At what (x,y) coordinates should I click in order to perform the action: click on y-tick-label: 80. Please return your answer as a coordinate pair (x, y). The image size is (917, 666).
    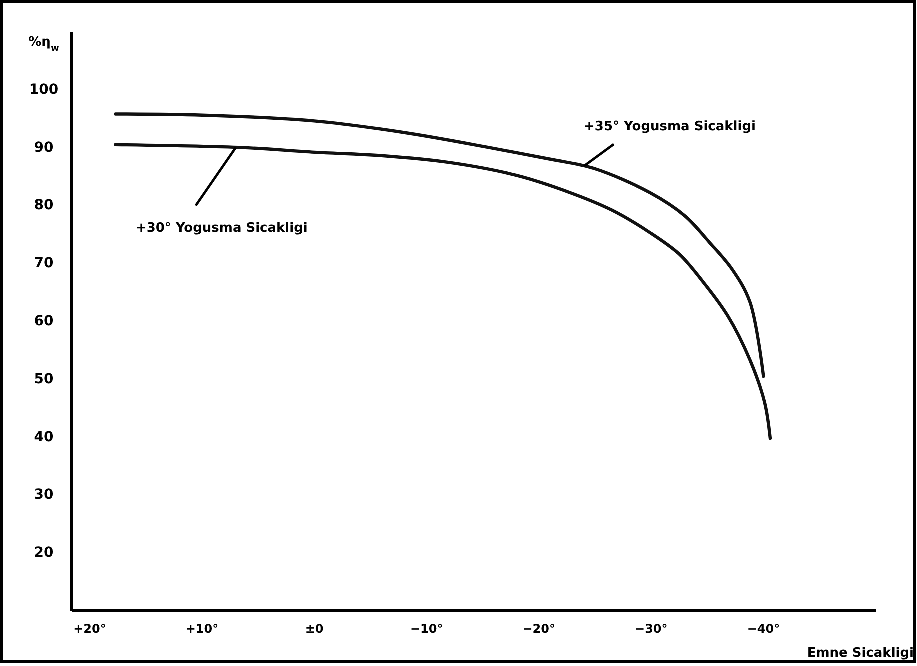
    Looking at the image, I should click on (44, 206).